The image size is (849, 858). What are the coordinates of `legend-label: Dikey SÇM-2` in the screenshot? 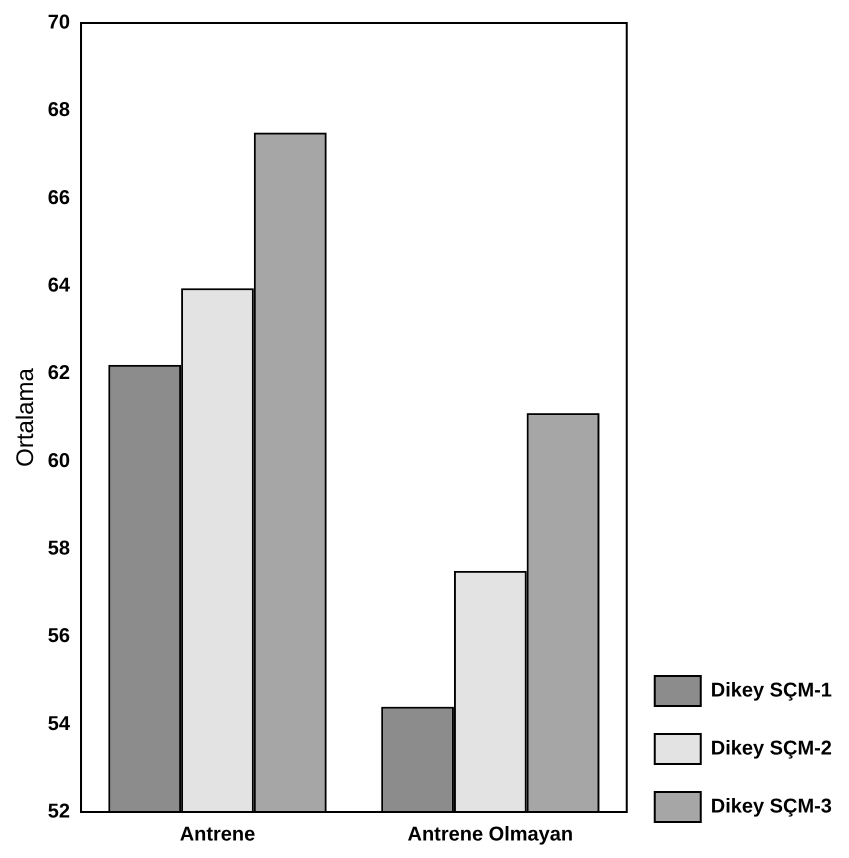 It's located at (771, 749).